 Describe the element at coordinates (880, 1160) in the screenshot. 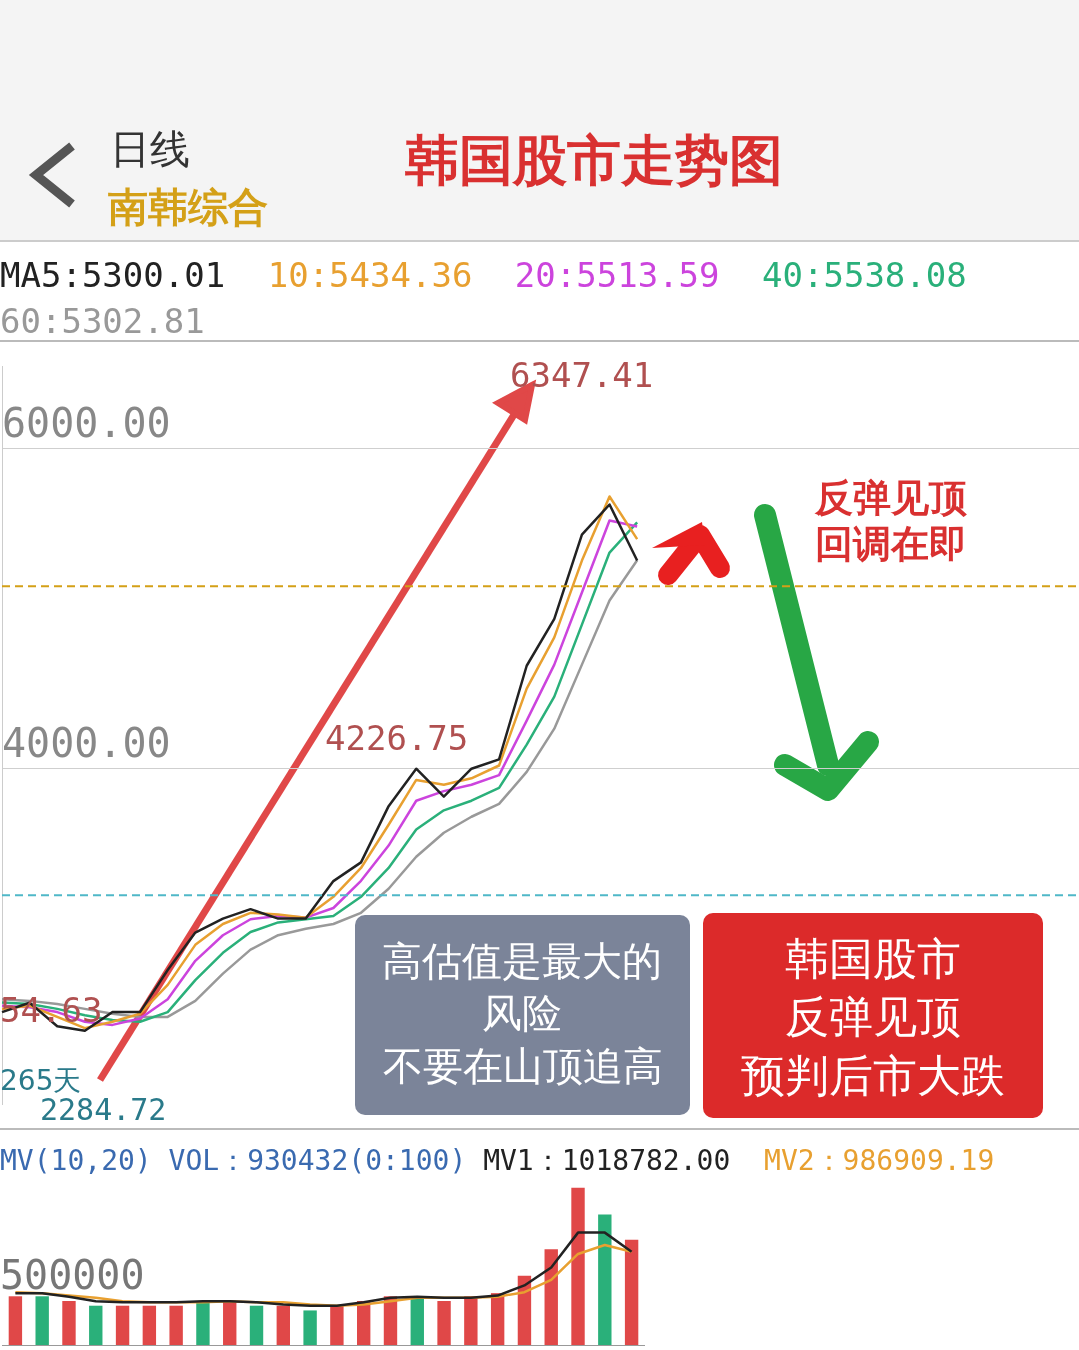

I see `text: MV2：986909.19` at that location.